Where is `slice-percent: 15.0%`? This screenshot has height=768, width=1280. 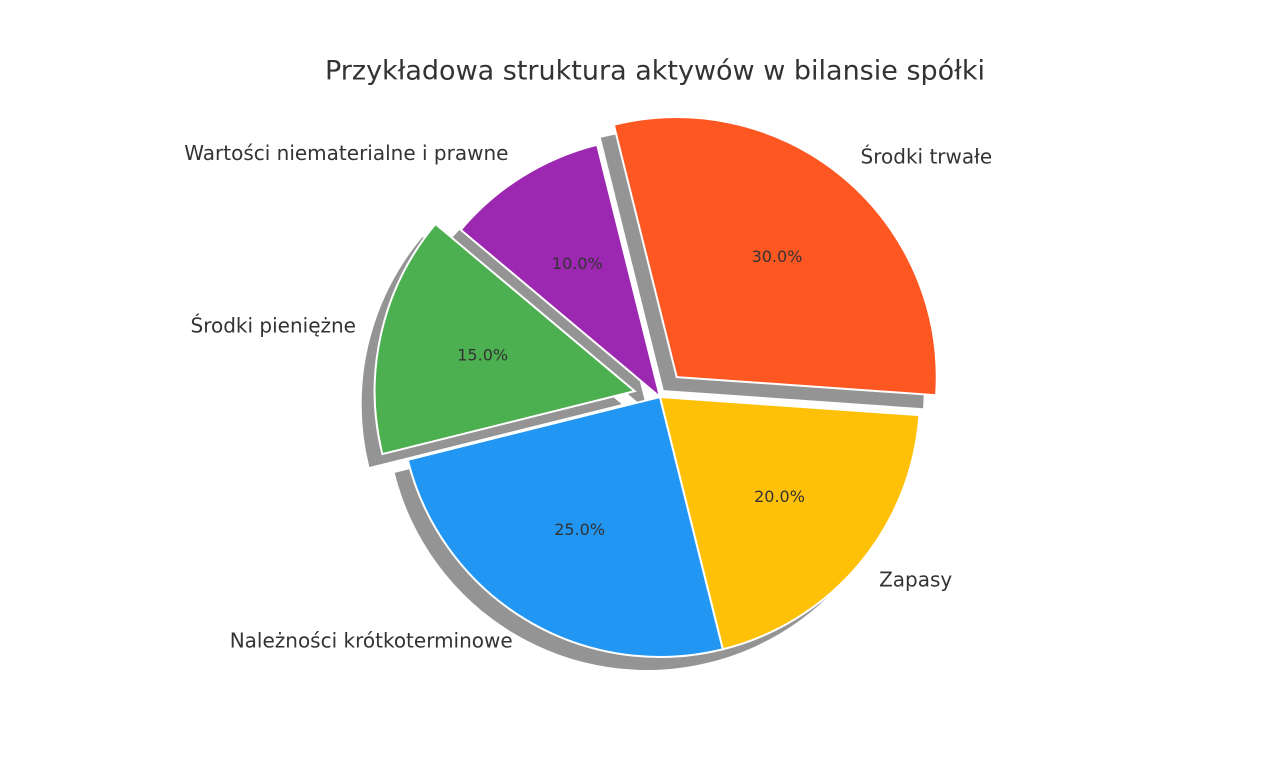 slice-percent: 15.0% is located at coordinates (482, 355).